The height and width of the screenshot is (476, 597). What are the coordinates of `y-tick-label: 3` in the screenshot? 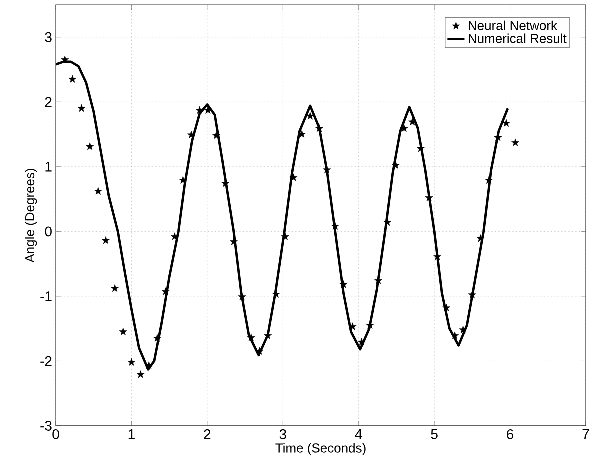 It's located at (48, 37).